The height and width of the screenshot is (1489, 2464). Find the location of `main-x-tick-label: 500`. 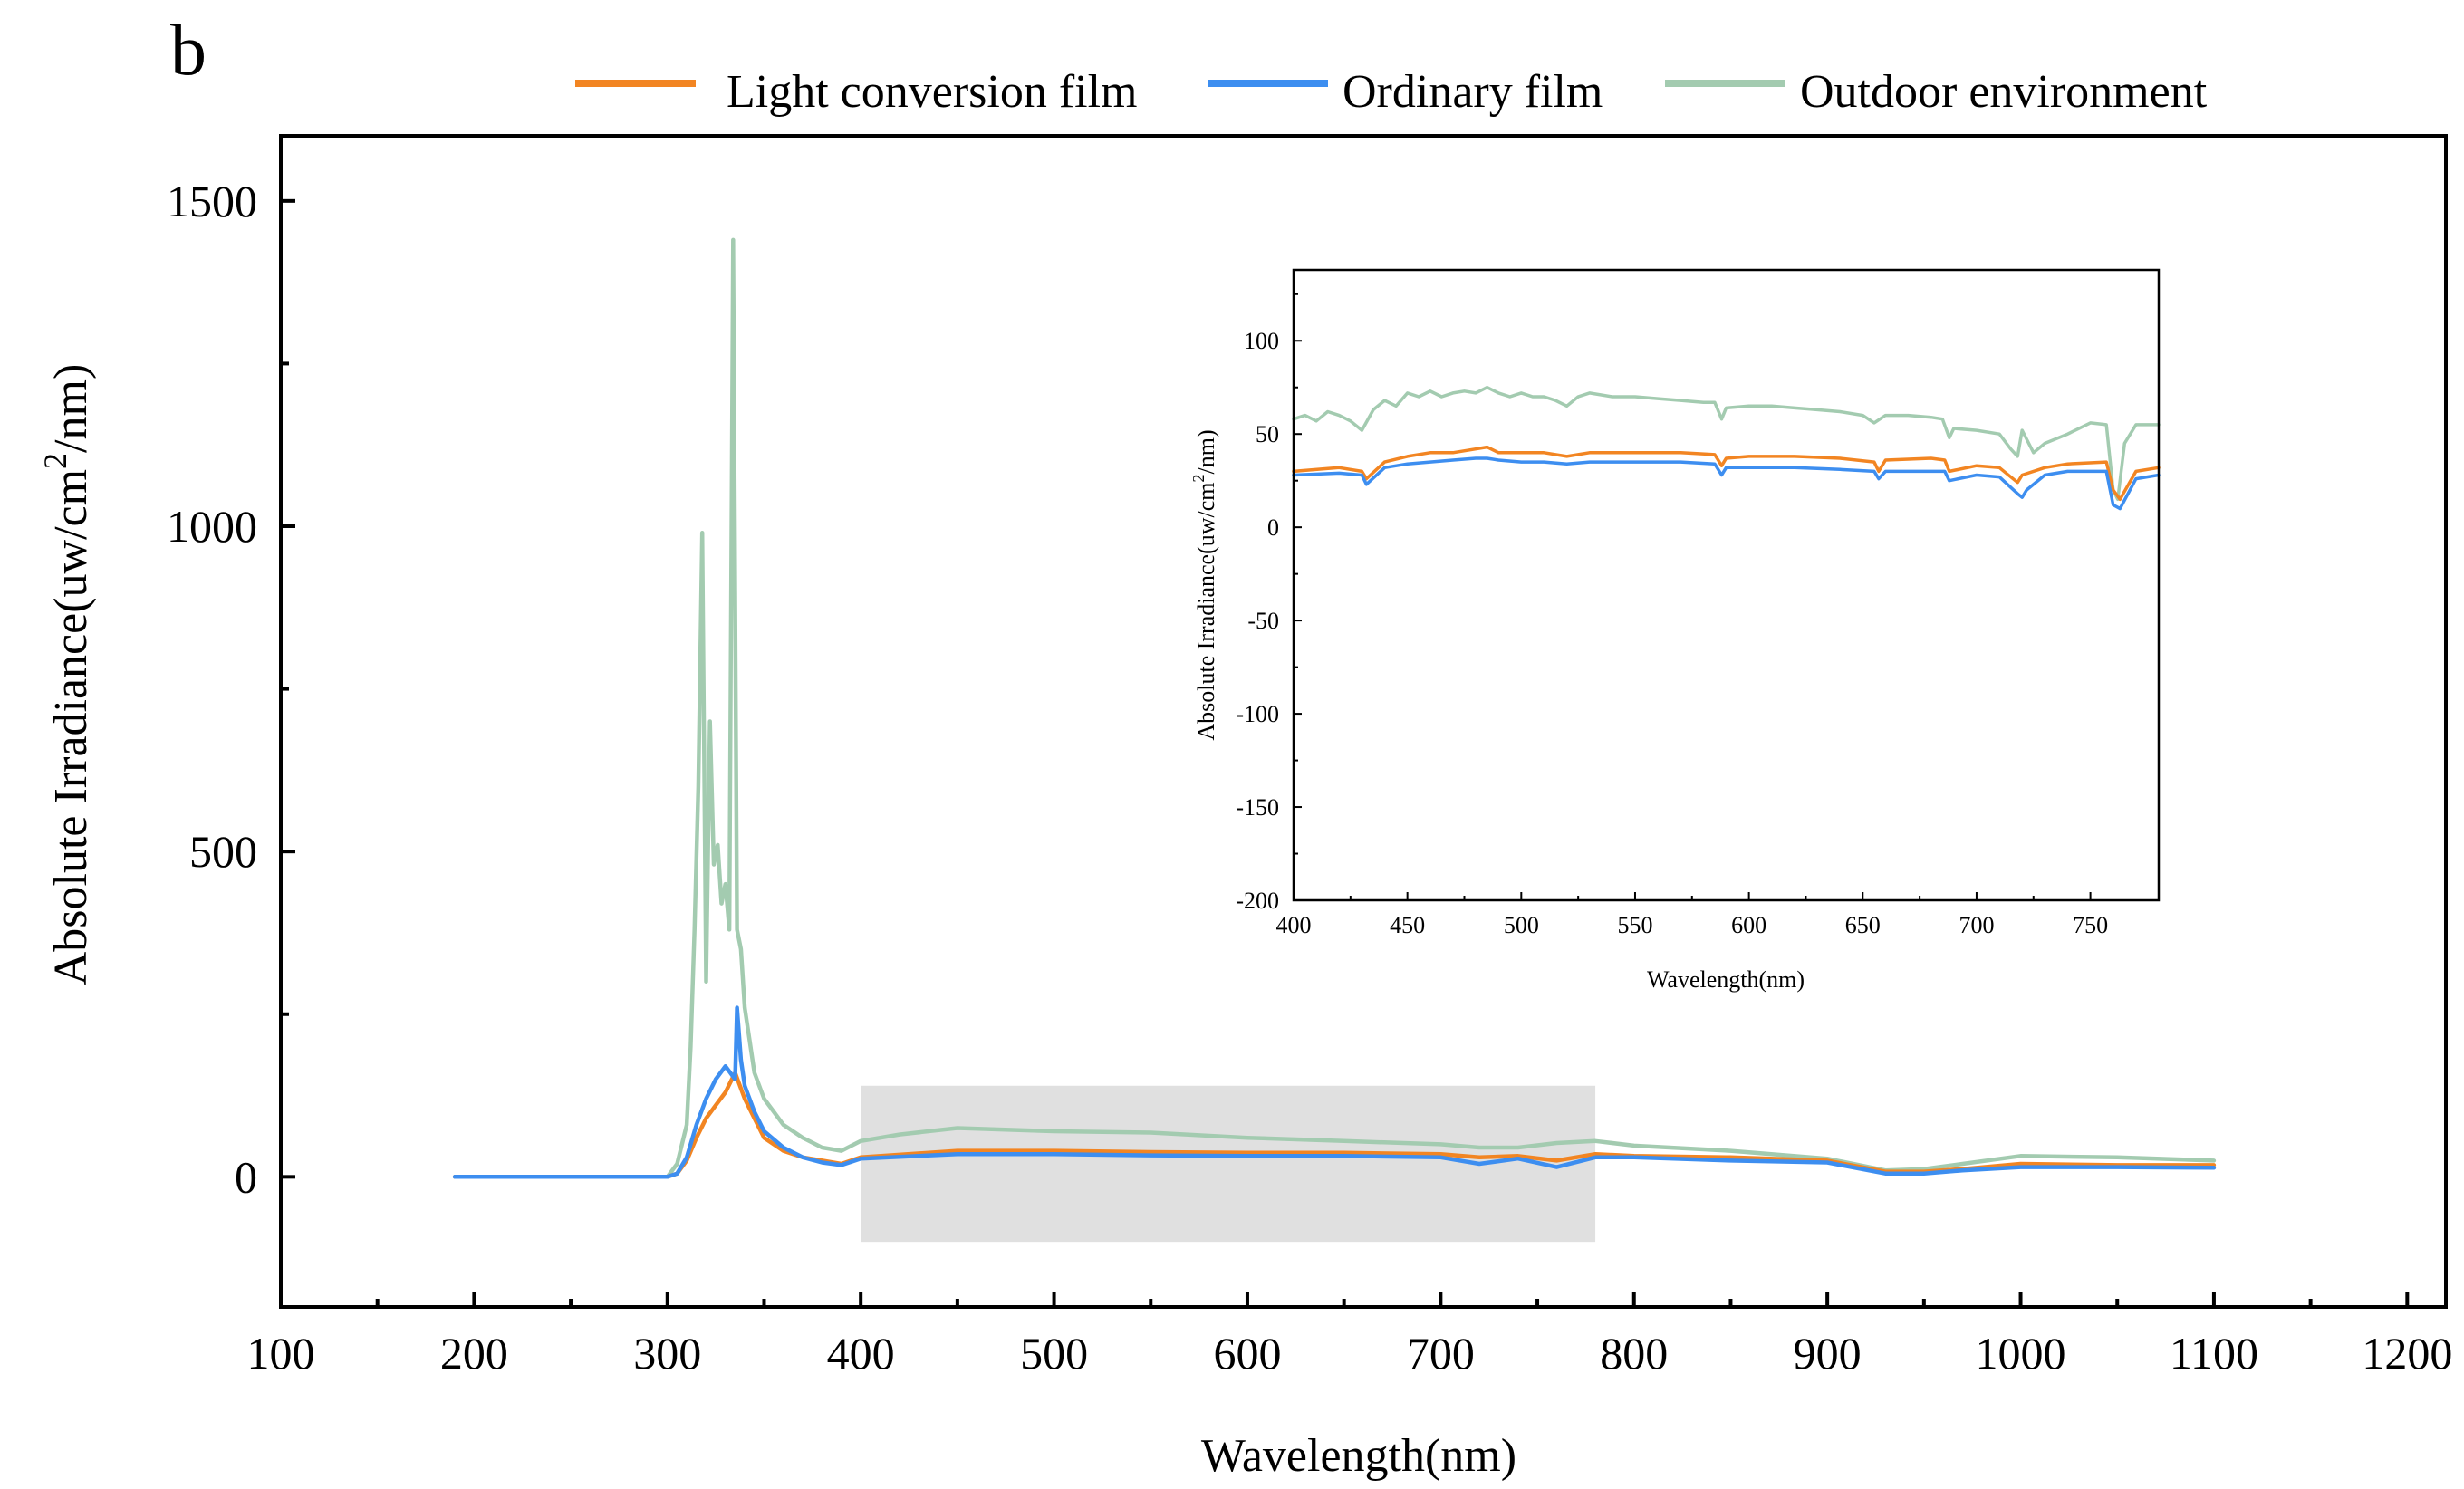

main-x-tick-label: 500 is located at coordinates (1054, 1353).